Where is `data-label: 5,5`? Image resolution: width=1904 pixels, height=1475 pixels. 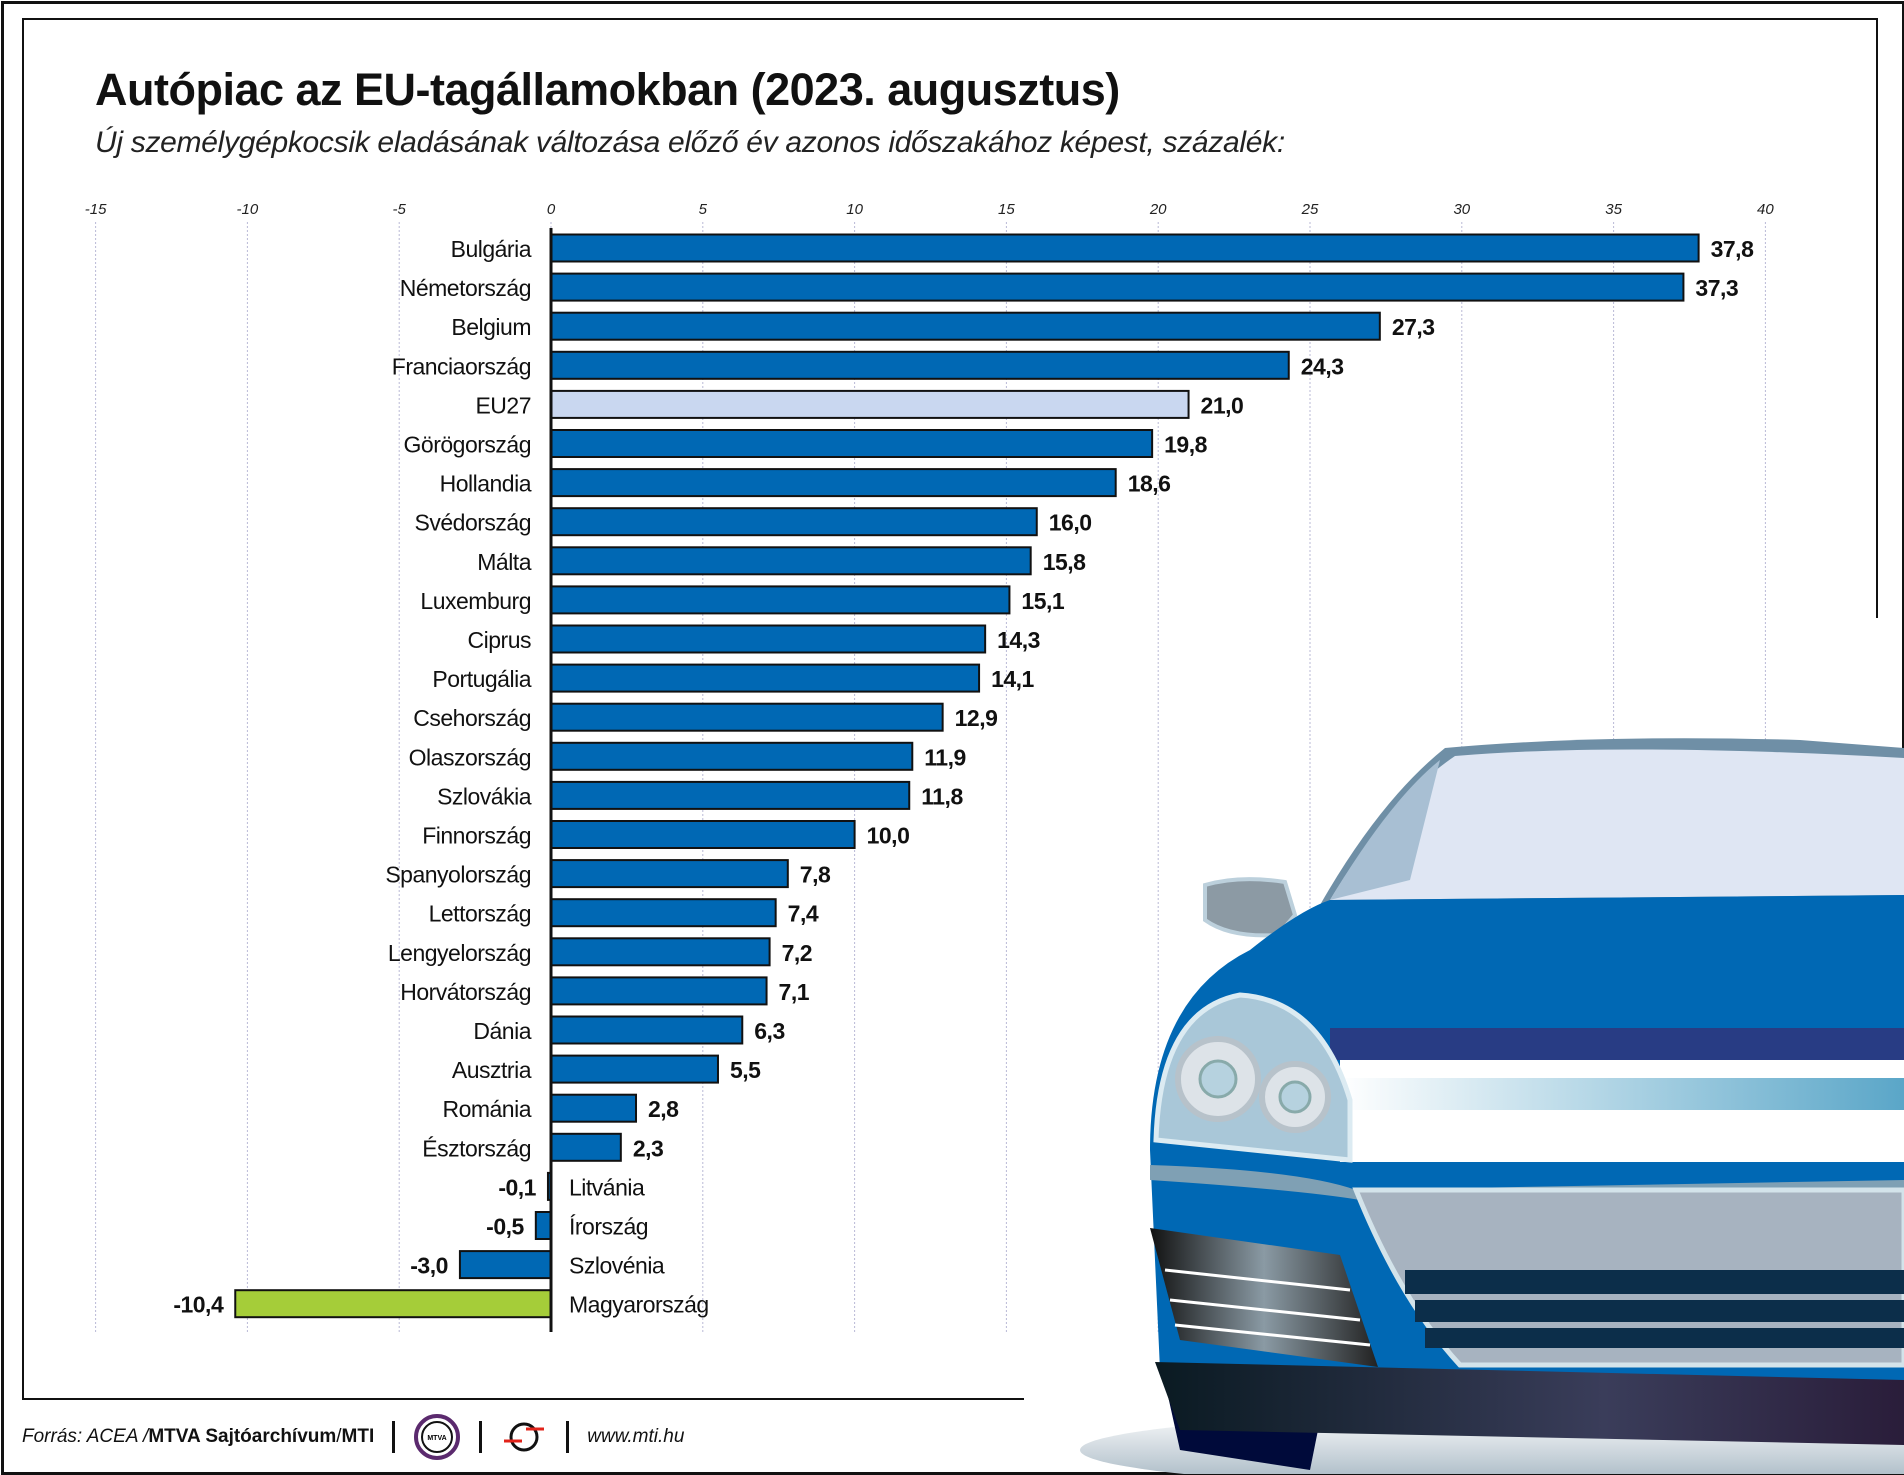
data-label: 5,5 is located at coordinates (745, 1070).